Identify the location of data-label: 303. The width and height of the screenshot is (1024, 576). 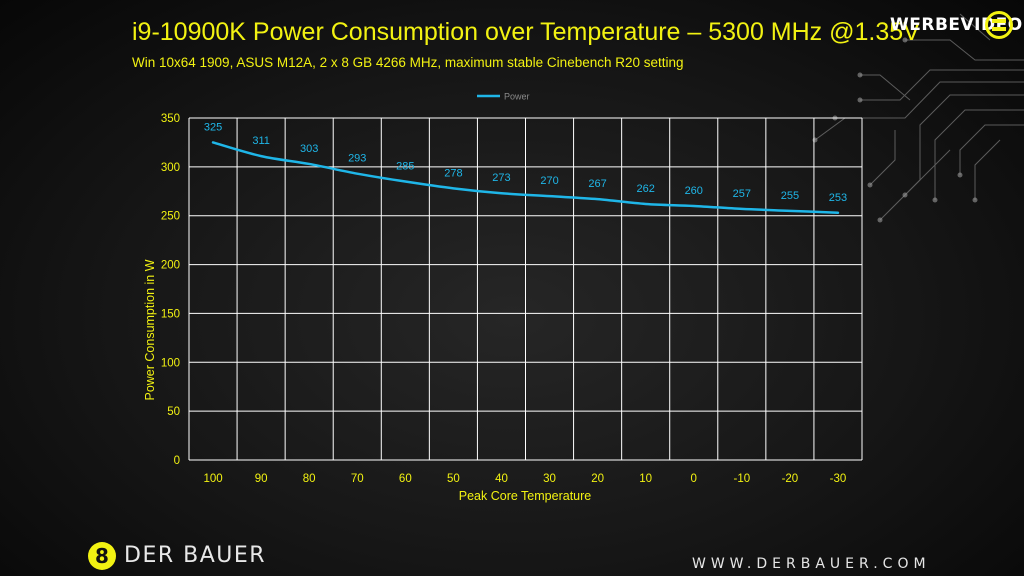
(309, 149).